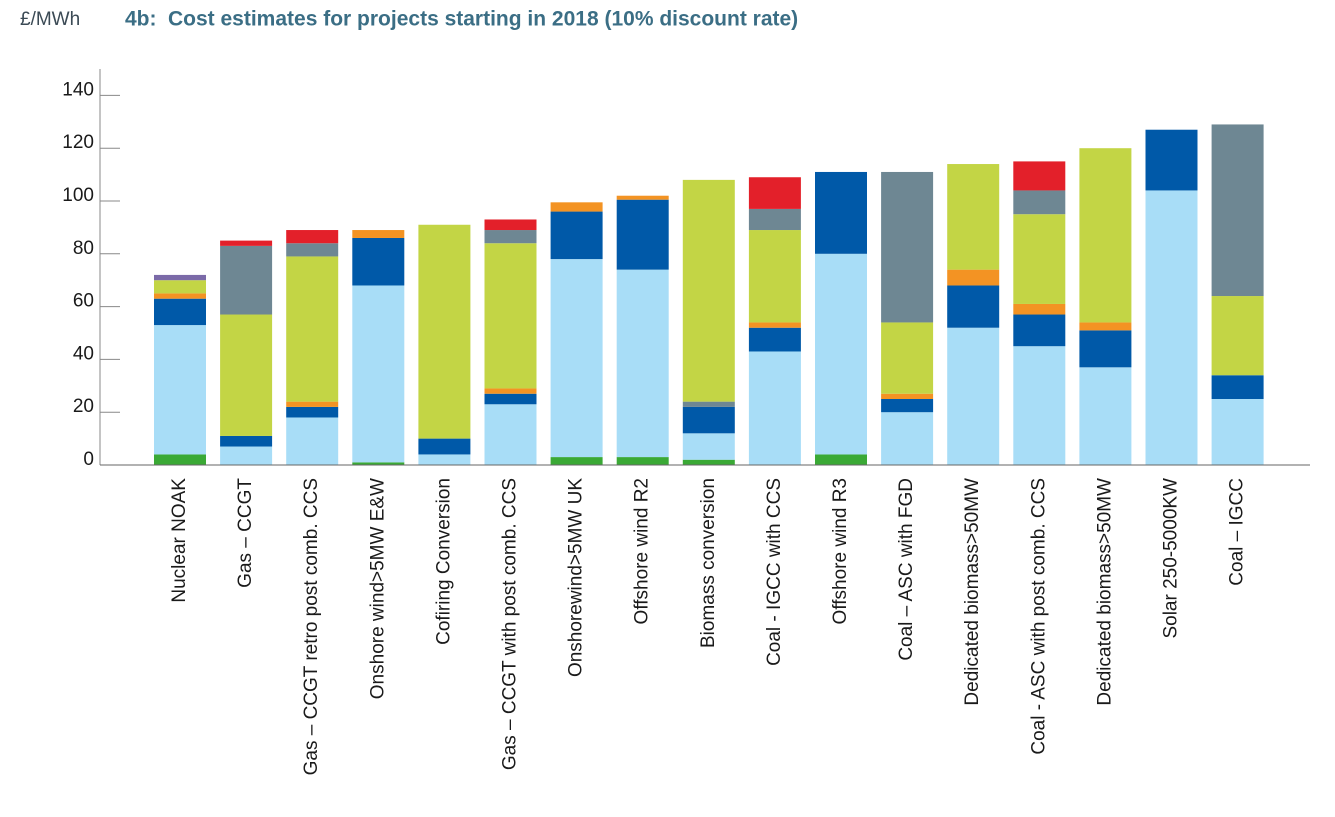  What do you see at coordinates (50, 19) in the screenshot?
I see `unit-label: £/MWh` at bounding box center [50, 19].